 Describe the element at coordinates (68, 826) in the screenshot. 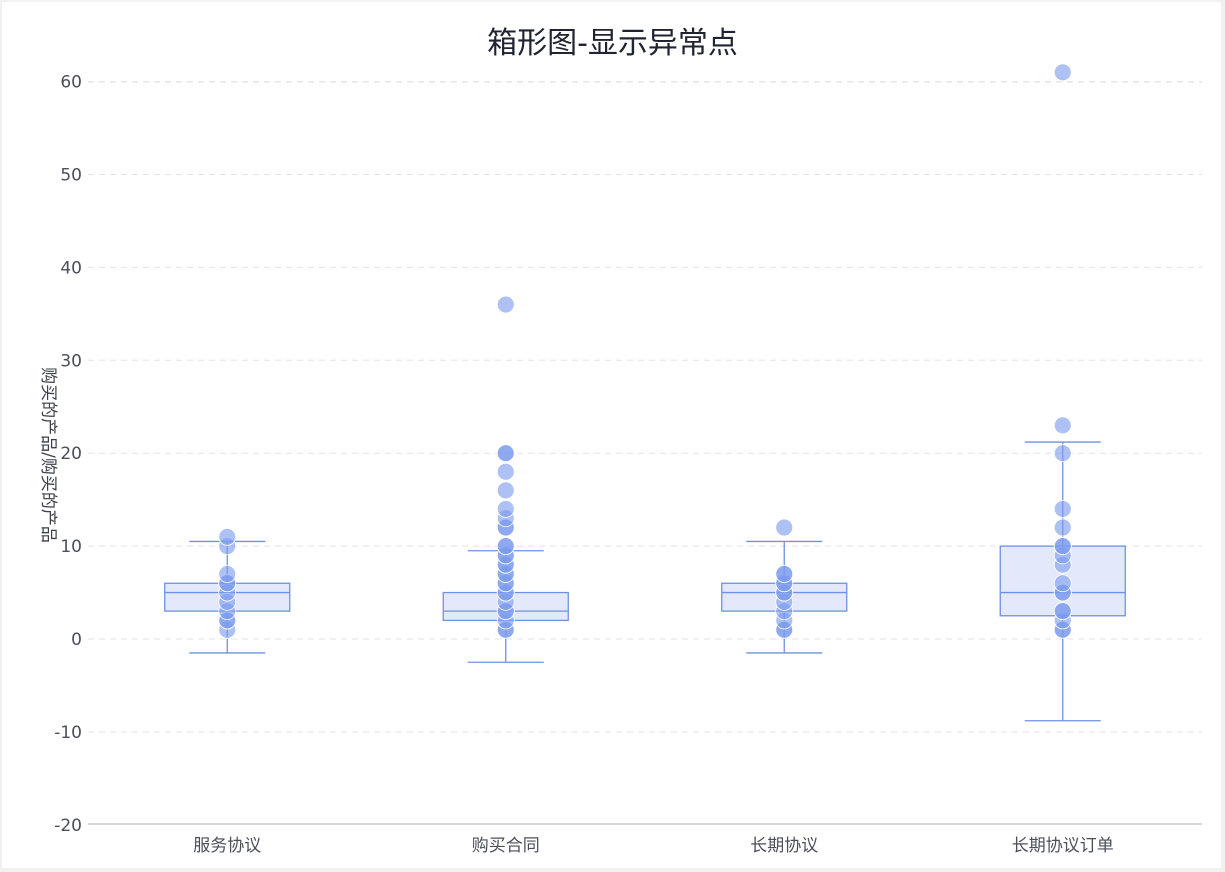

I see `y-tick-label: -20` at that location.